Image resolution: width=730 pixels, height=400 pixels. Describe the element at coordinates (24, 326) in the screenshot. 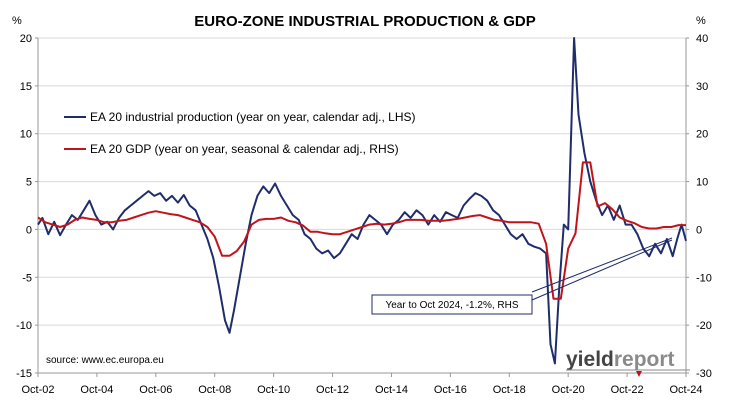

I see `y-left-tick-label: -10` at that location.